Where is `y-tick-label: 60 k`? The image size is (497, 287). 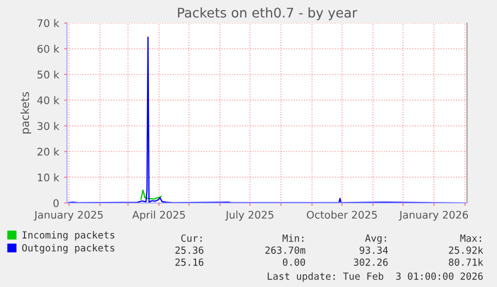
y-tick-label: 60 k is located at coordinates (48, 48).